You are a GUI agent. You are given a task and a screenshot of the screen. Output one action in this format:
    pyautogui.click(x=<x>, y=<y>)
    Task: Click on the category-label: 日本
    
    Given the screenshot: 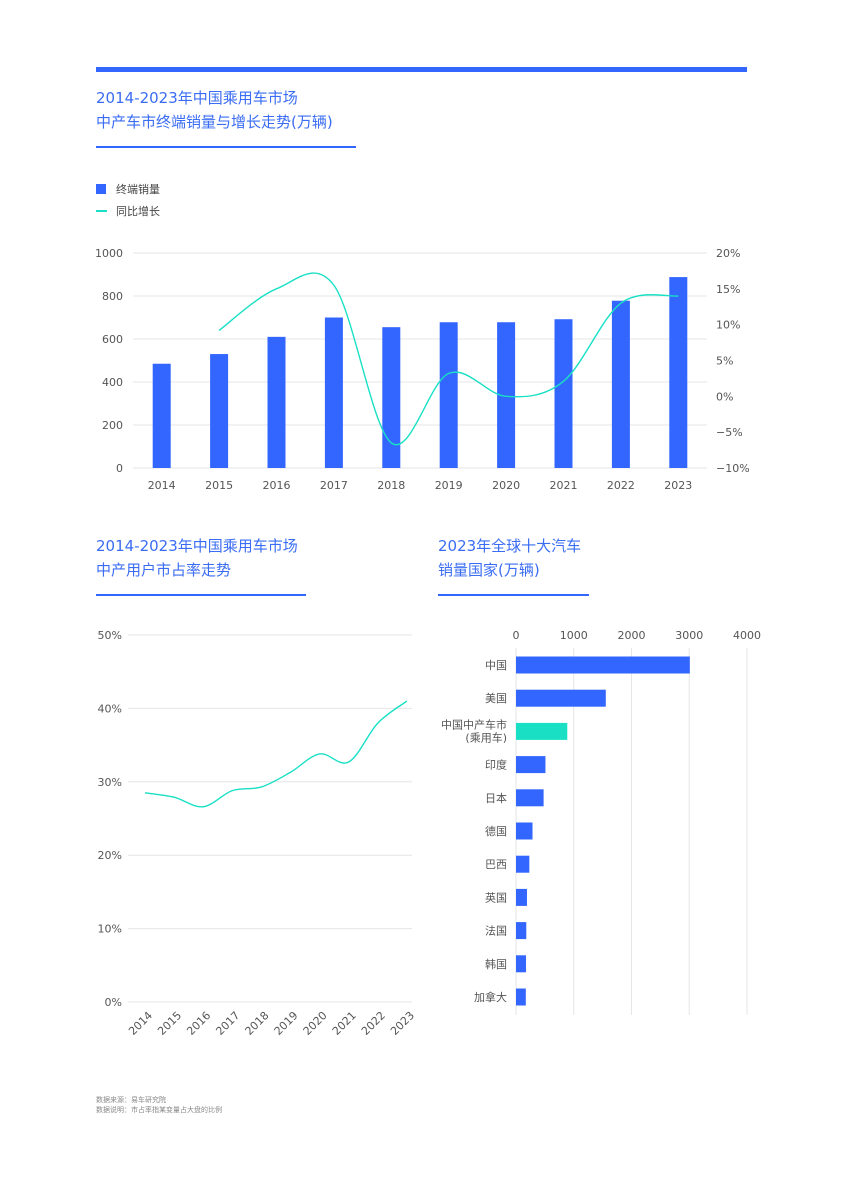 What is the action you would take?
    pyautogui.click(x=496, y=798)
    